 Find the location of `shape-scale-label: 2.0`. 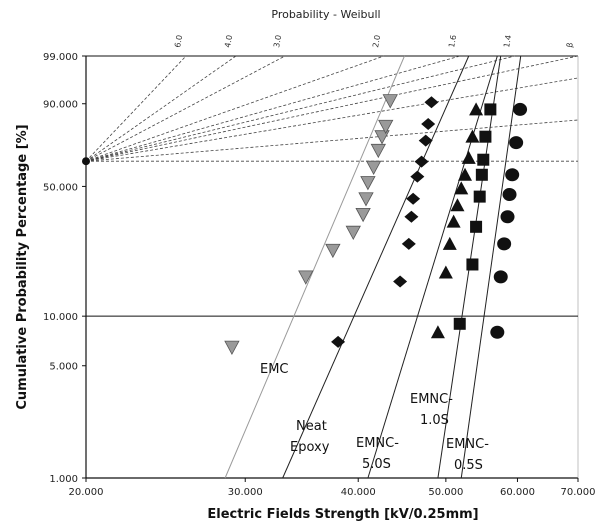

shape-scale-label: 2.0 is located at coordinates (376, 41).